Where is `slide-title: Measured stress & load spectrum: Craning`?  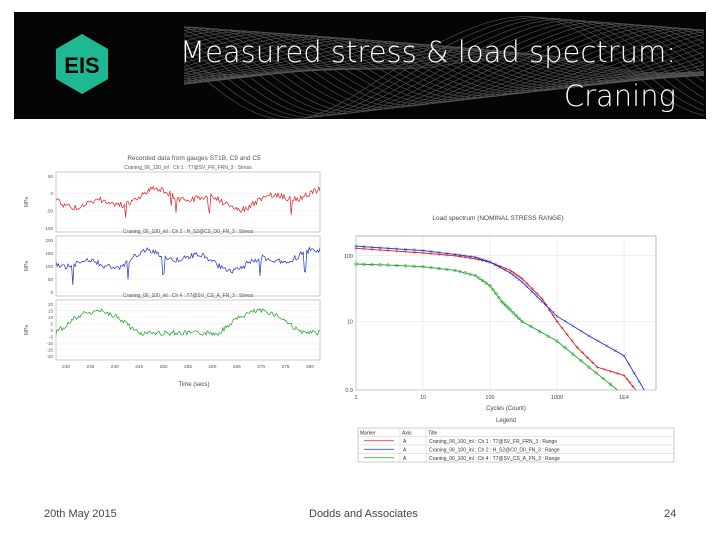 slide-title: Measured stress & load spectrum: Craning is located at coordinates (376, 74).